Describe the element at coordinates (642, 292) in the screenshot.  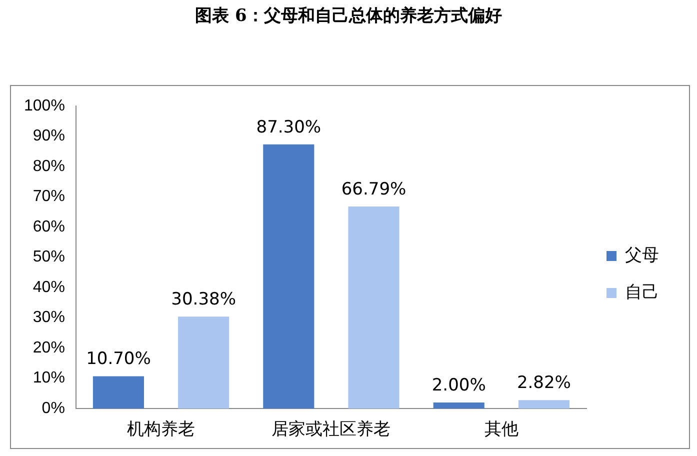
I see `legend-label: 自己` at that location.